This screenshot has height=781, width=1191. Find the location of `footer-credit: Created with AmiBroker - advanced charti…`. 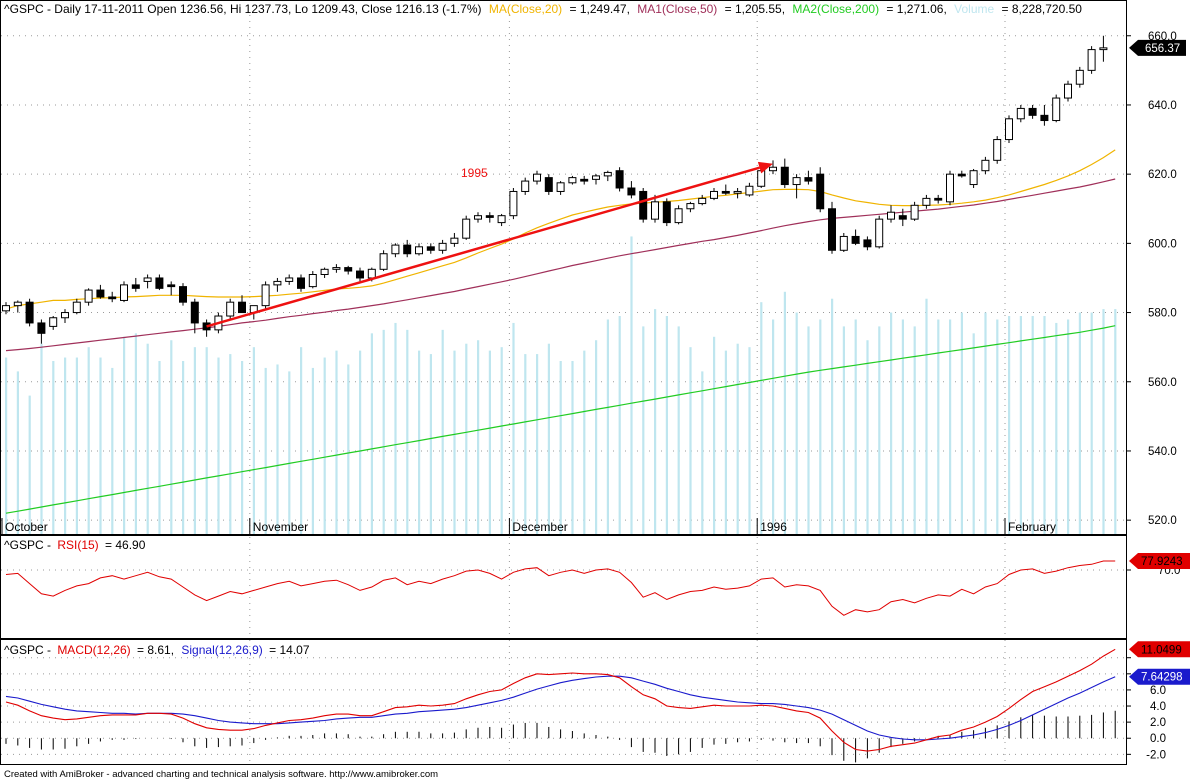

footer-credit: Created with AmiBroker - advanced charti… is located at coordinates (221, 774).